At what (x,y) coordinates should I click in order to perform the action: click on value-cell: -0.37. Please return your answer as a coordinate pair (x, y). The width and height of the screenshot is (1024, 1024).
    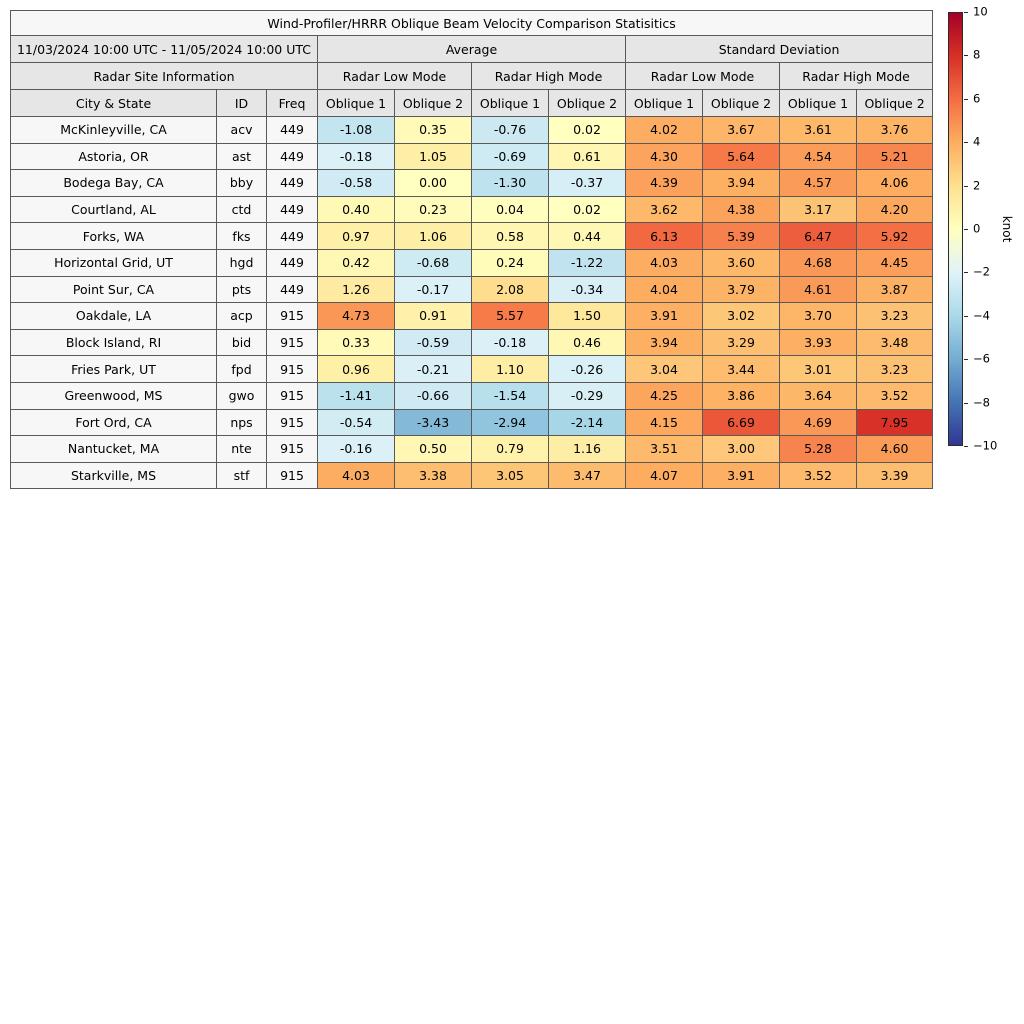
    Looking at the image, I should click on (587, 183).